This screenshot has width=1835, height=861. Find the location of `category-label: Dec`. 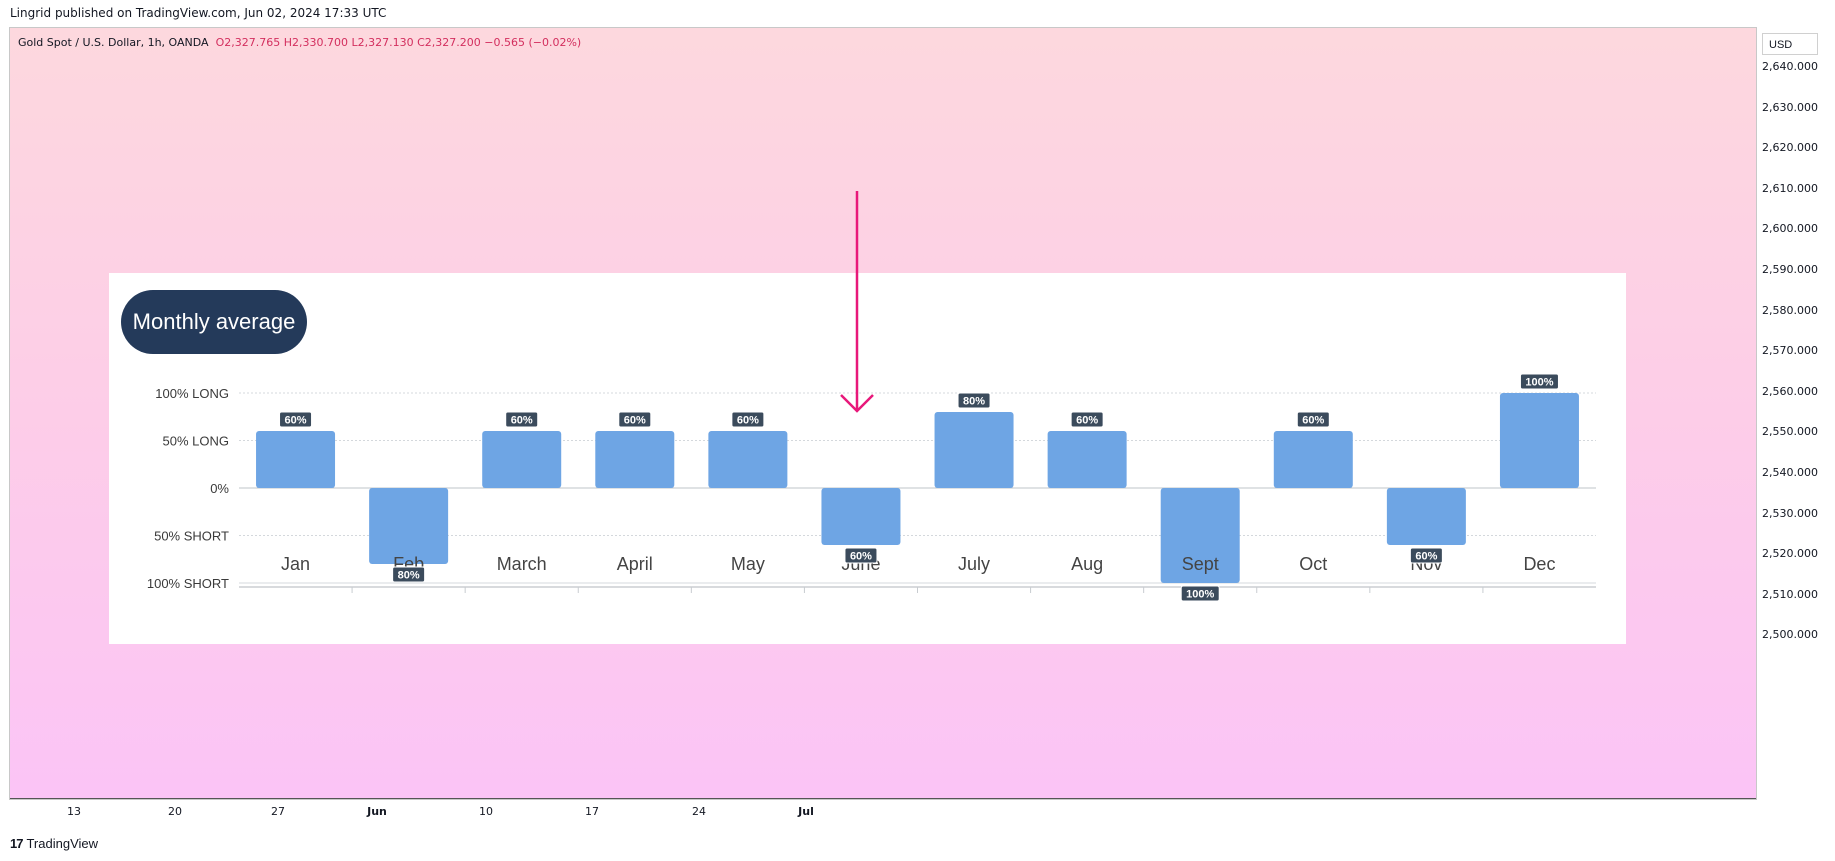

category-label: Dec is located at coordinates (1539, 564).